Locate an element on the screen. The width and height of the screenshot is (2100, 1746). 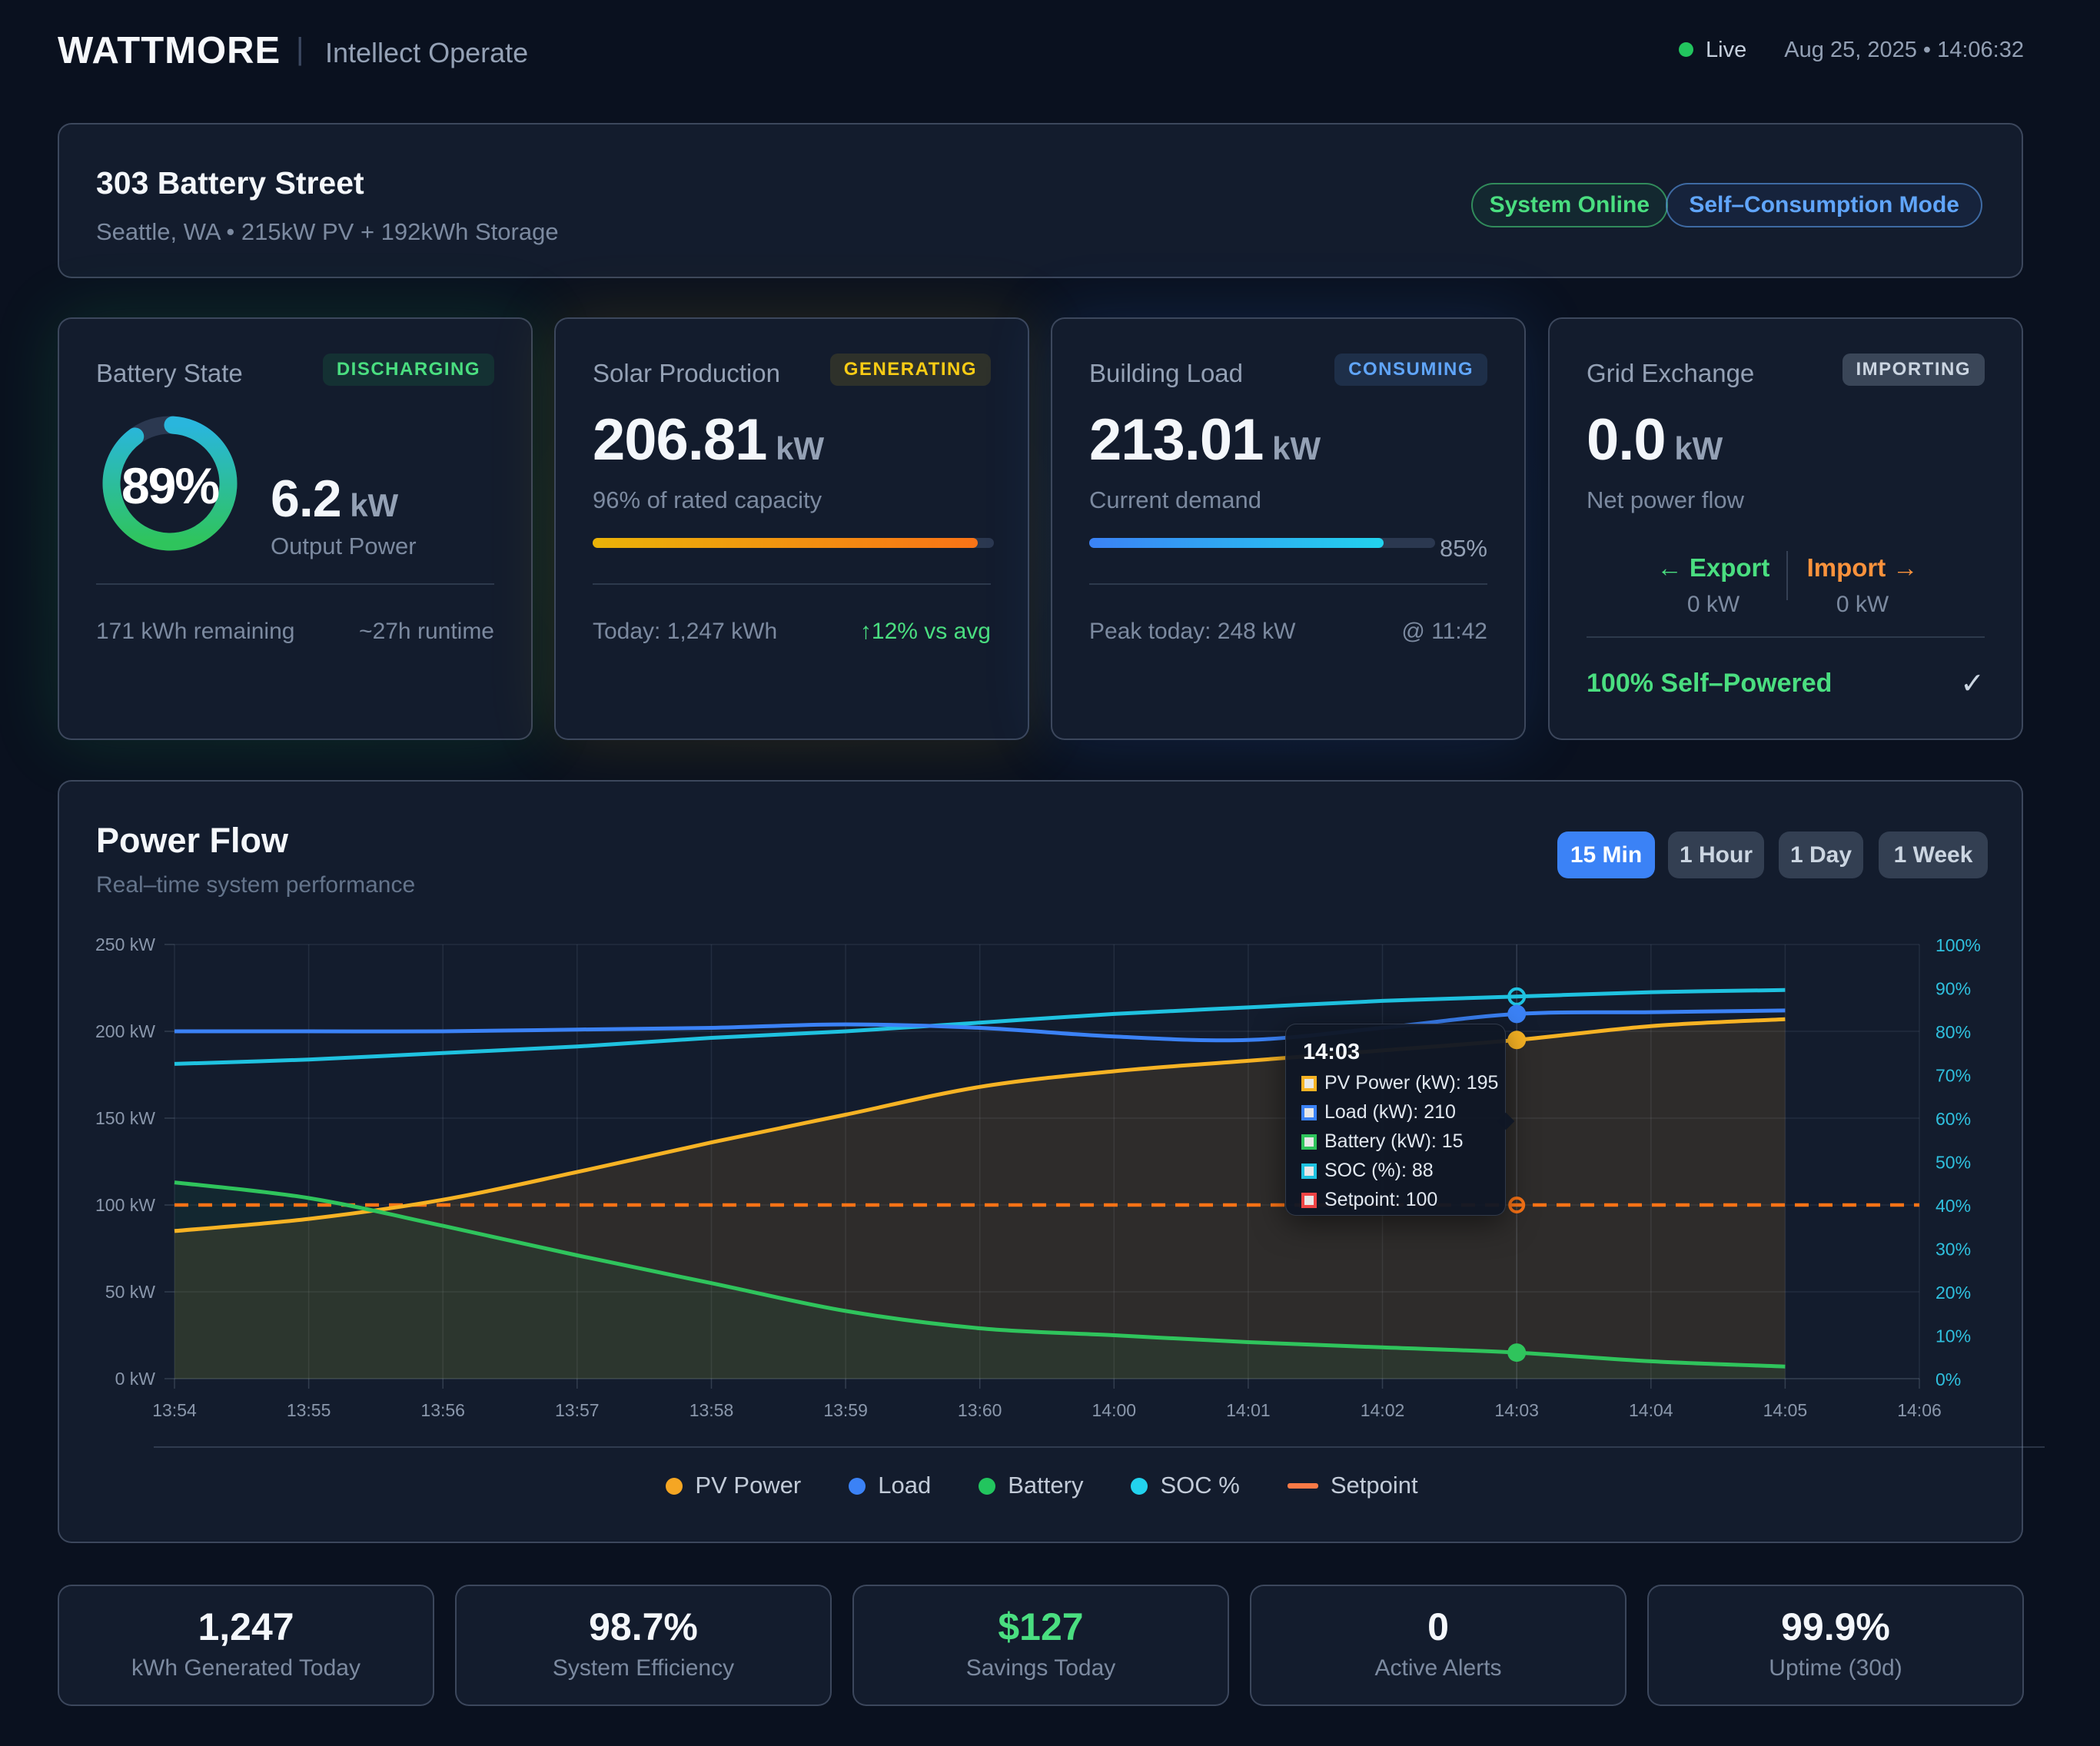
svg-text: 20% is located at coordinates (1953, 1293).